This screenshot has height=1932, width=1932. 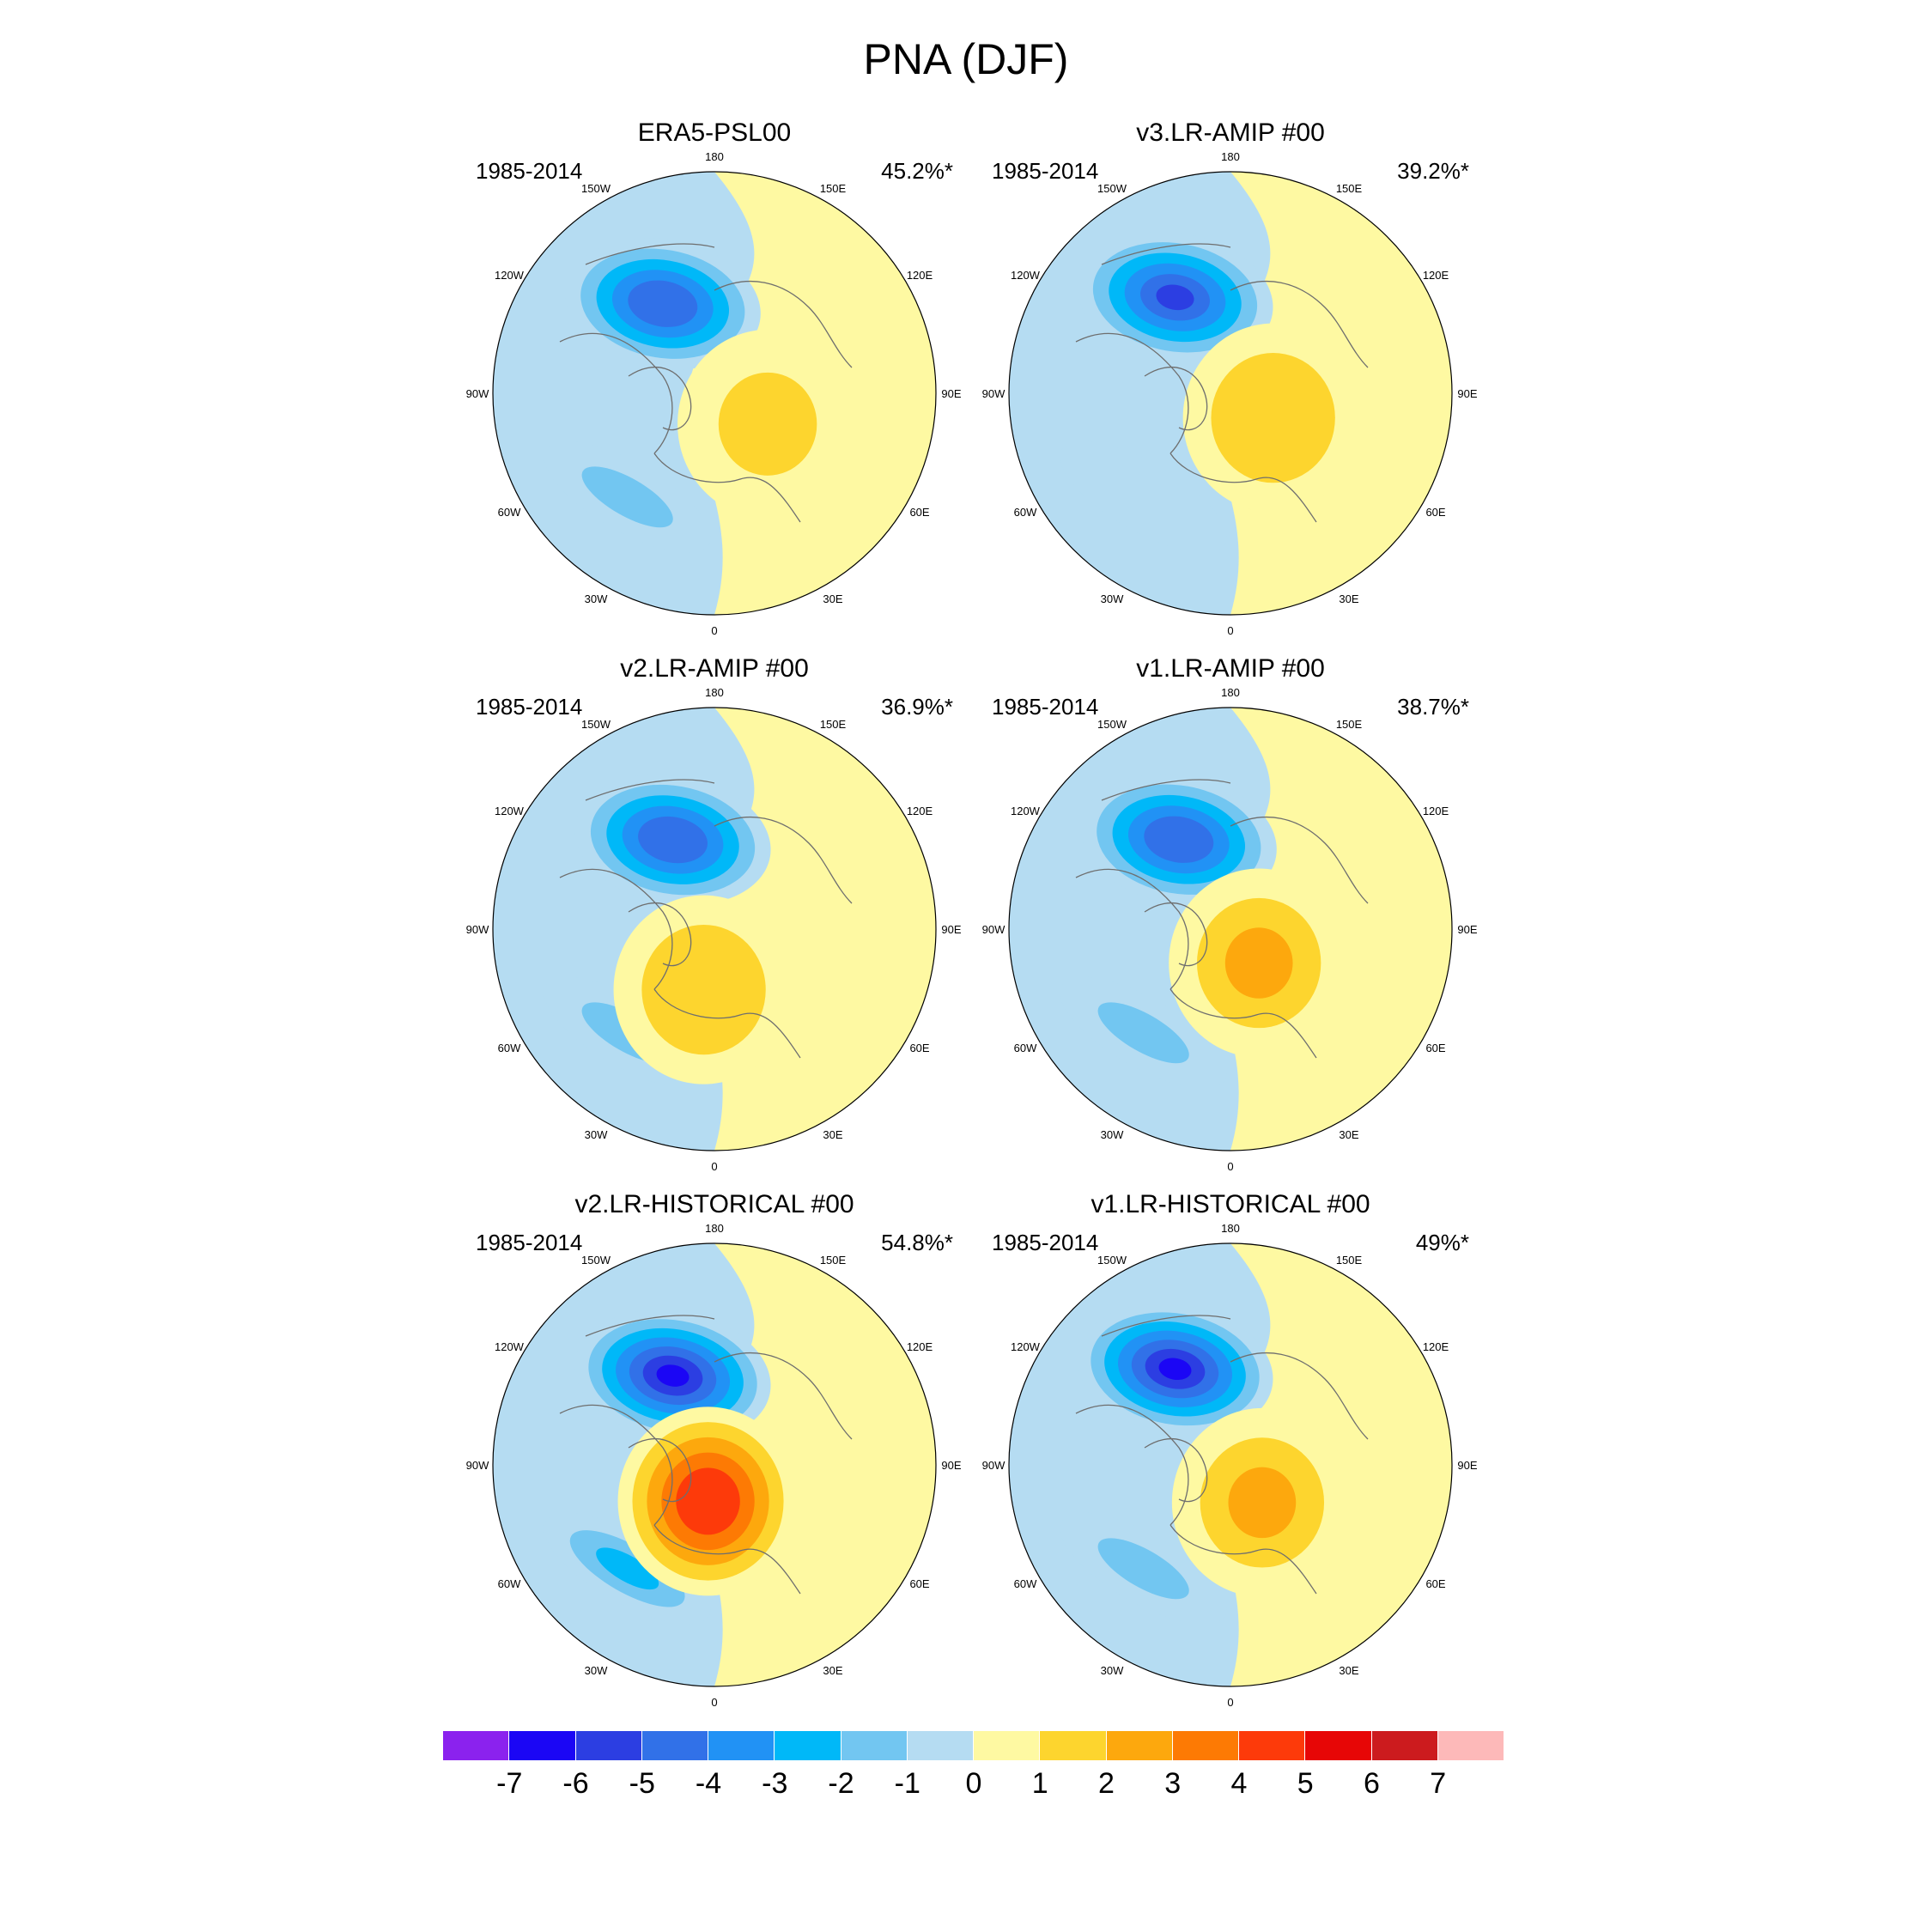 I want to click on colorbar-tick-label: -6, so click(x=576, y=1784).